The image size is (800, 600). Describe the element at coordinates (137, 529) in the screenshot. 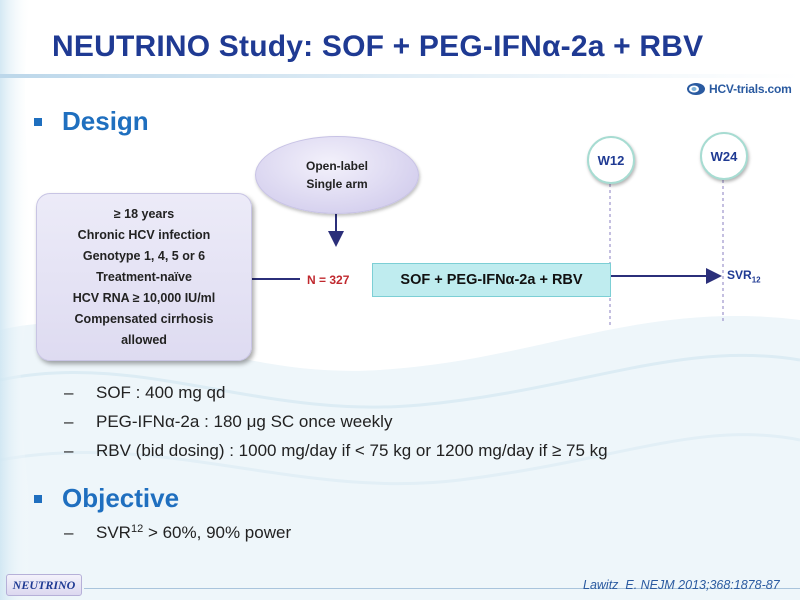

I see `objective-subscript: 12` at that location.